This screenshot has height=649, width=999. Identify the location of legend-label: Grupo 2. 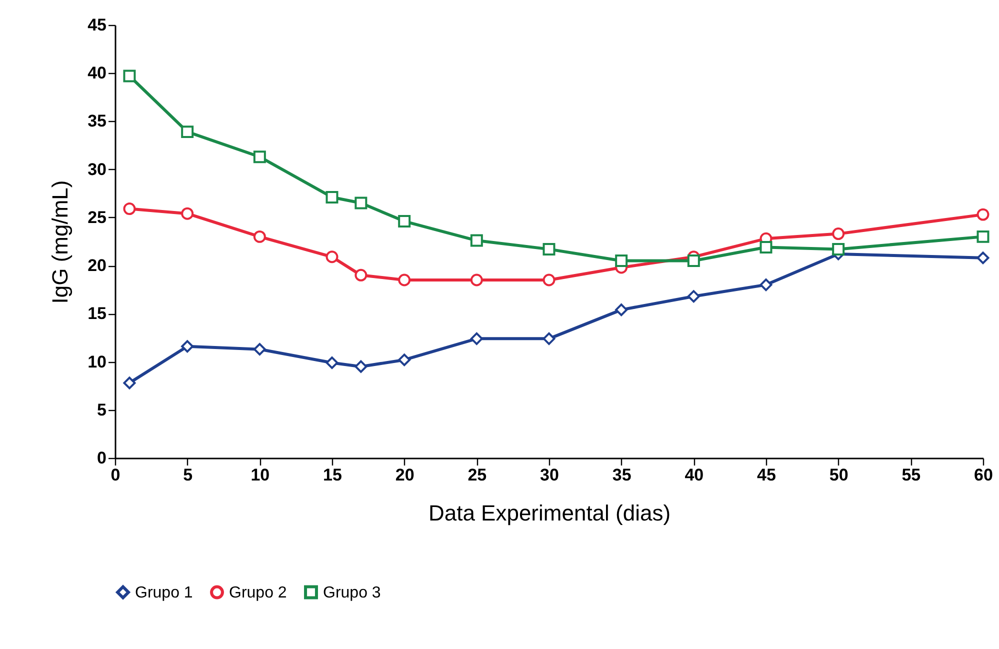
(258, 593).